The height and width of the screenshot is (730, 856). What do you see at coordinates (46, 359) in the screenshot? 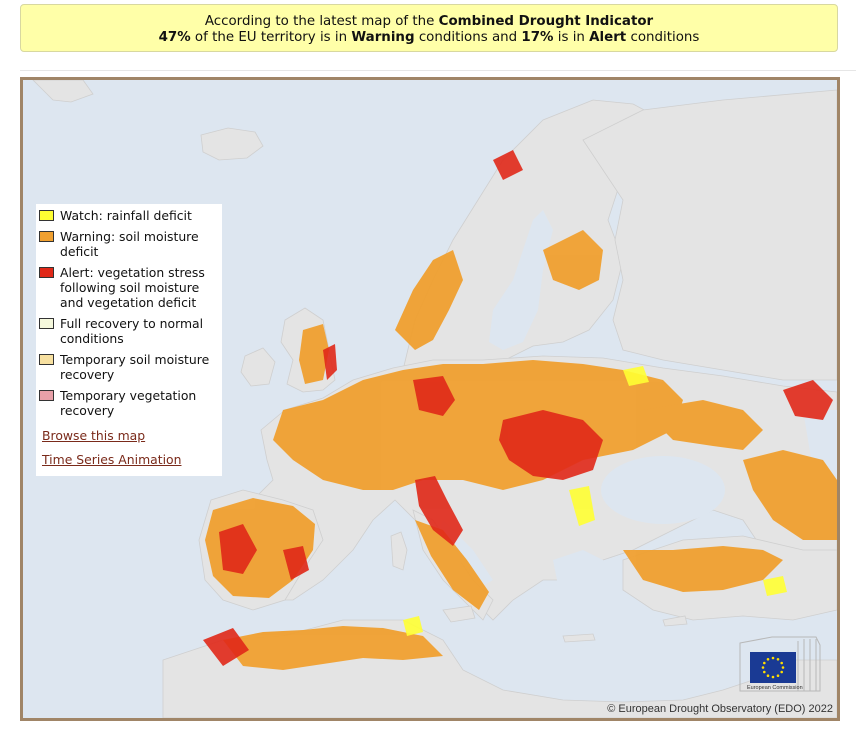
I see `legend-swatch-temp-soil-recovery` at bounding box center [46, 359].